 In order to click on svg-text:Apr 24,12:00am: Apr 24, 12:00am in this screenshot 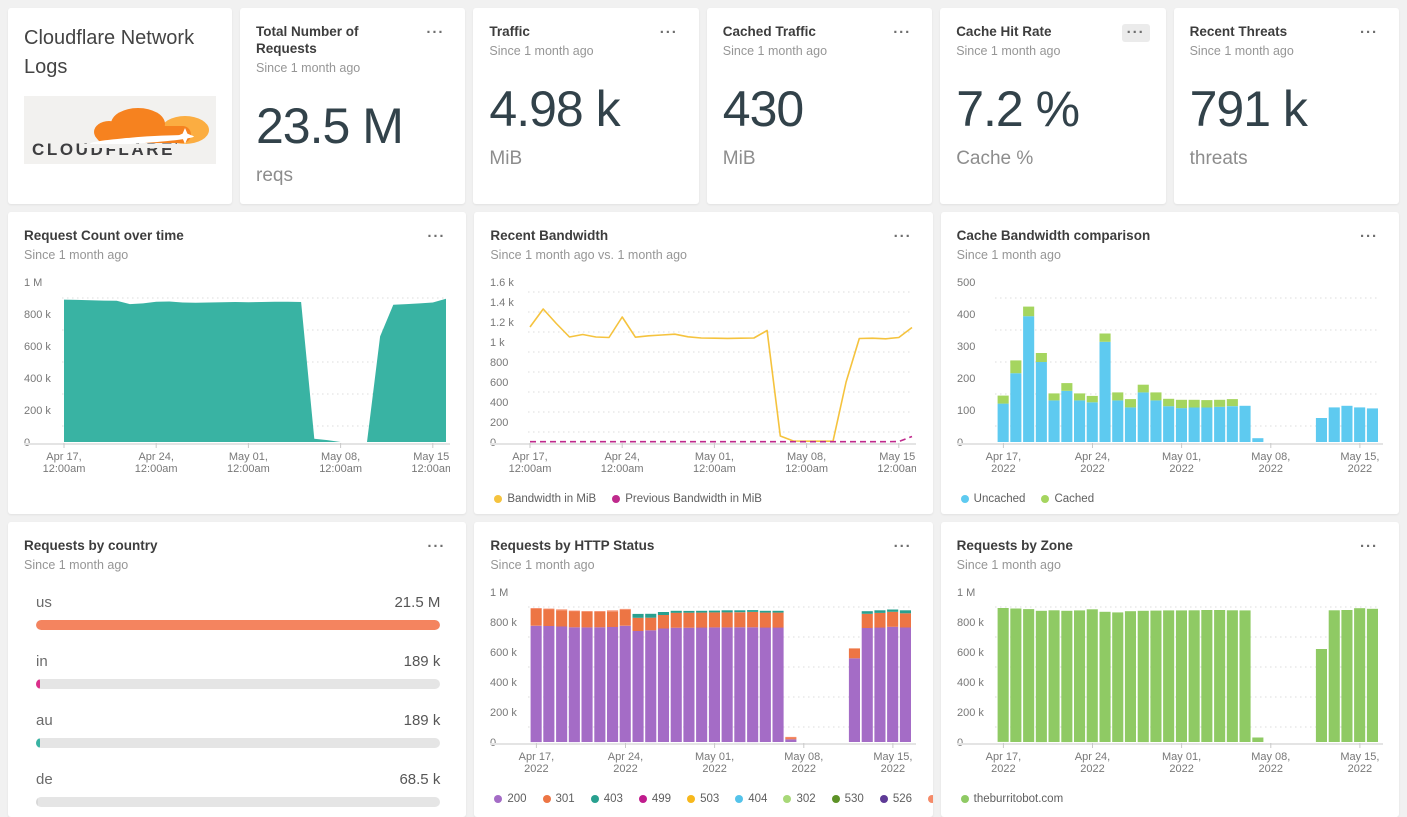, I will do `click(156, 463)`.